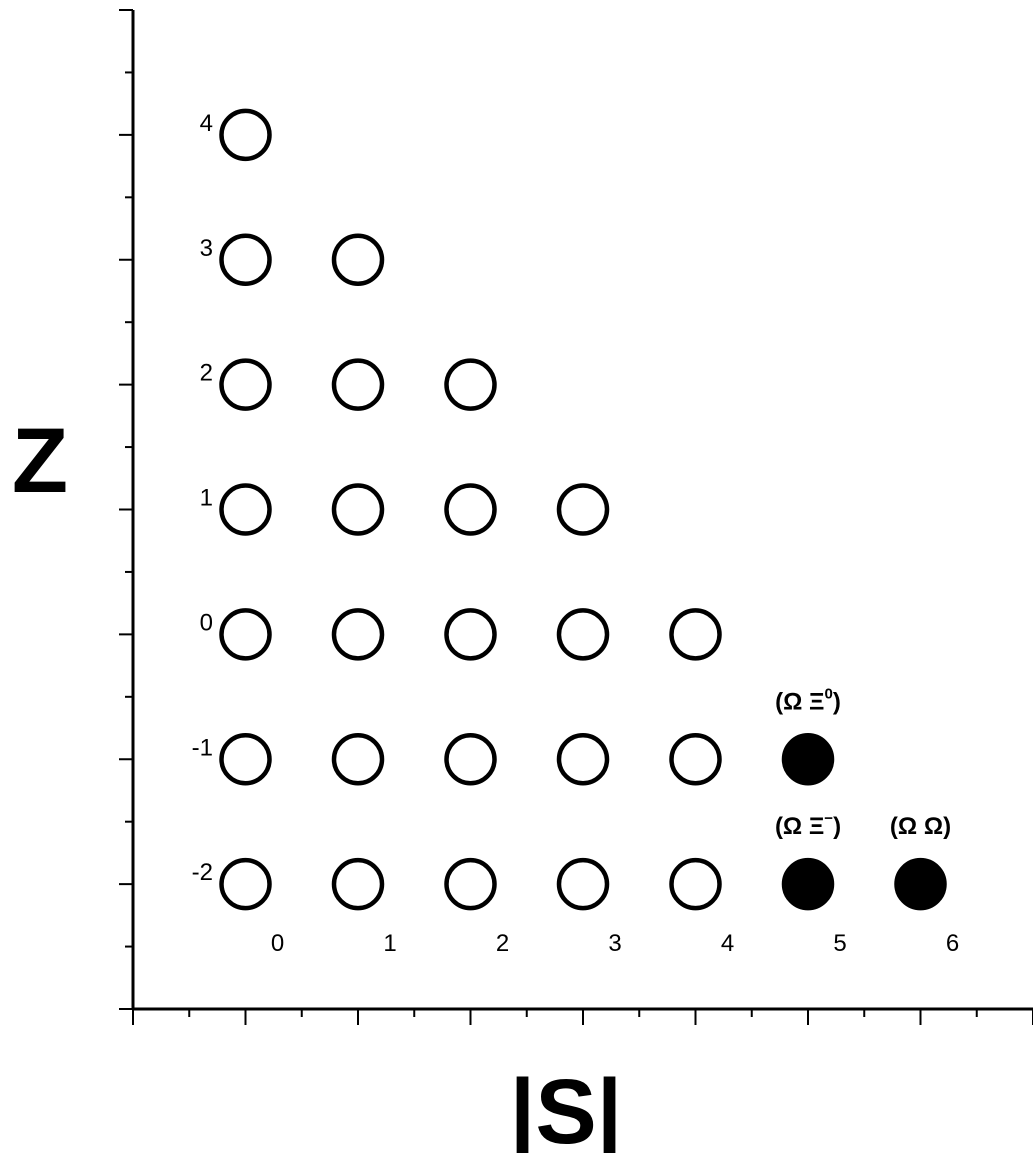 The width and height of the screenshot is (1033, 1153). Describe the element at coordinates (582, 977) in the screenshot. I see `x-axis-ticks: 0 1 2 3 4 5 6` at that location.